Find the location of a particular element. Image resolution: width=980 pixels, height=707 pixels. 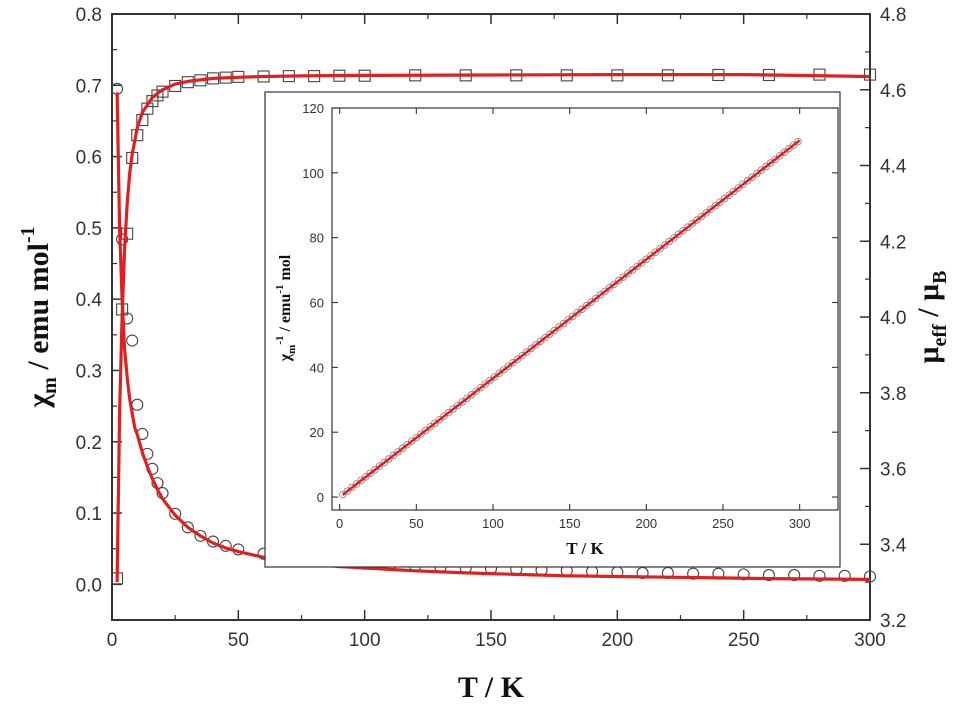

inset-y-tick-label: 40 is located at coordinates (317, 367).